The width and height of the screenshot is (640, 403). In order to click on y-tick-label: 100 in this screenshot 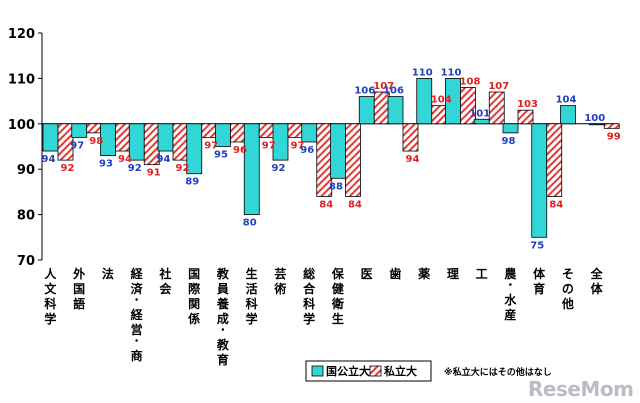, I will do `click(21, 125)`.